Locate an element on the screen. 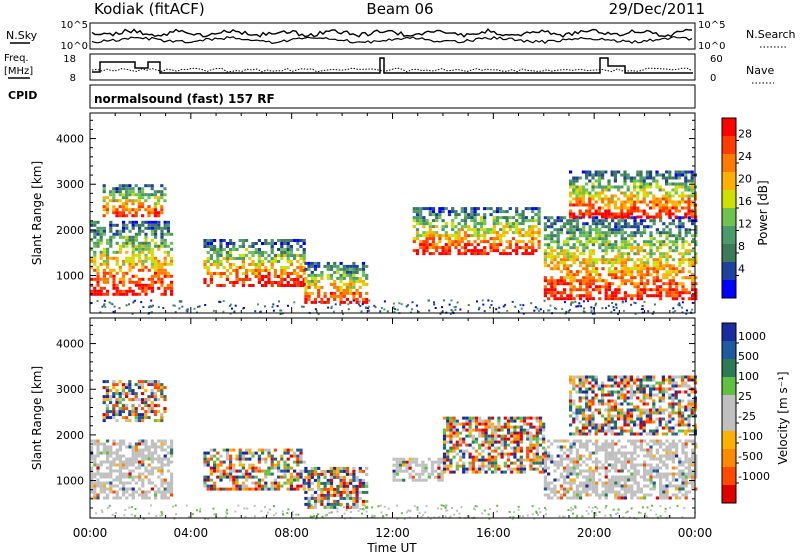 The height and width of the screenshot is (554, 800). noise-frame is located at coordinates (392, 36).